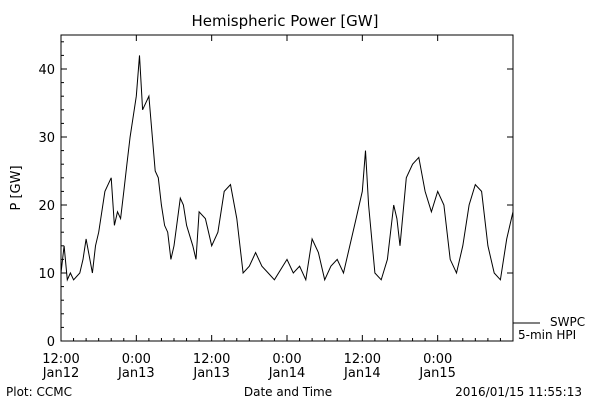 This screenshot has width=600, height=400. Describe the element at coordinates (567, 322) in the screenshot. I see `legend-entry-swpc: SWPC` at that location.